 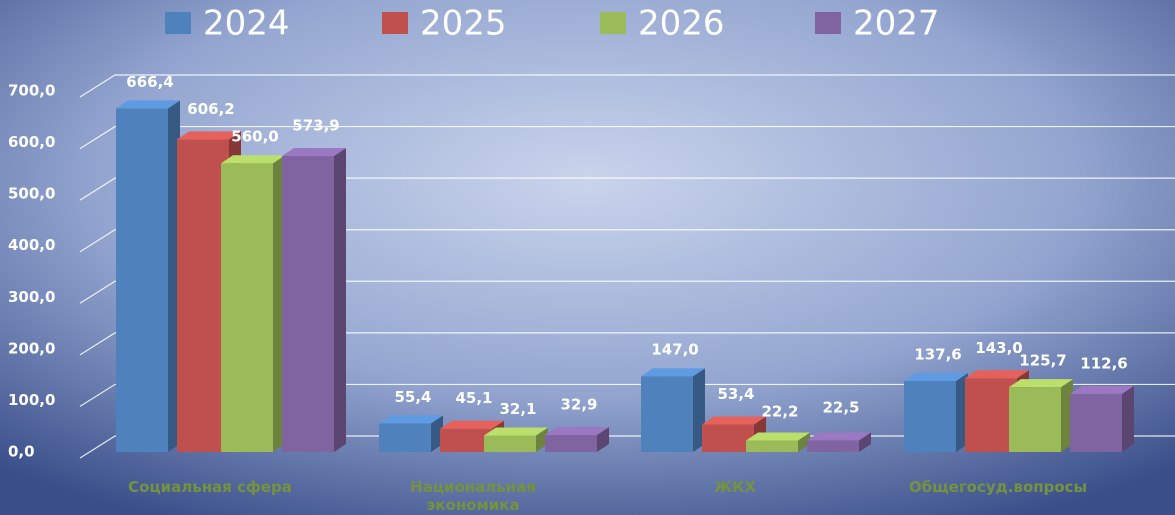 What do you see at coordinates (463, 24) in the screenshot?
I see `legend-label: 2025` at bounding box center [463, 24].